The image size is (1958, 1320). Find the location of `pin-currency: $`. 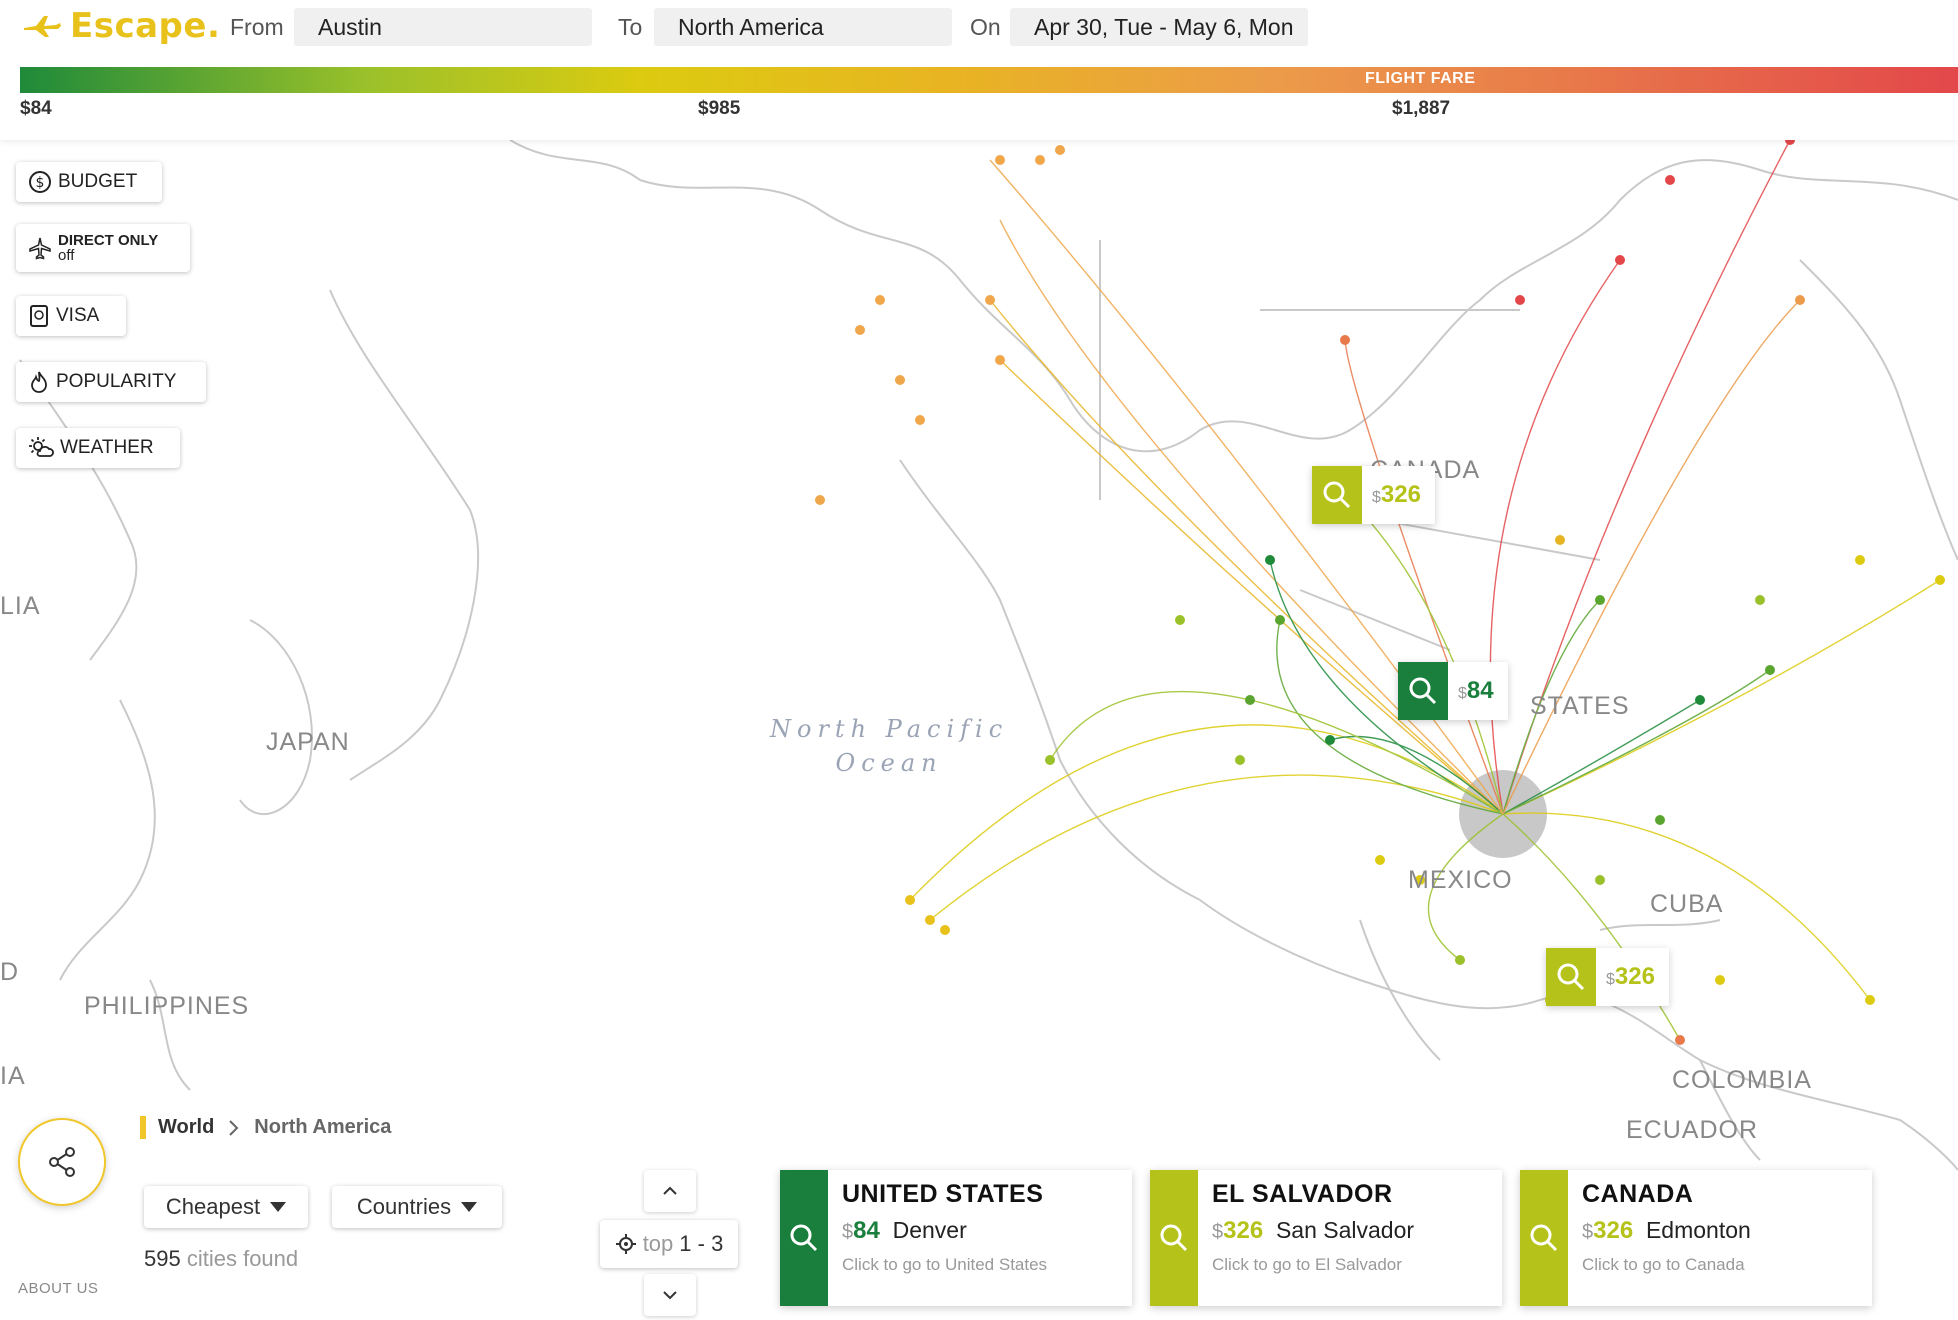

pin-currency: $ is located at coordinates (1376, 497).